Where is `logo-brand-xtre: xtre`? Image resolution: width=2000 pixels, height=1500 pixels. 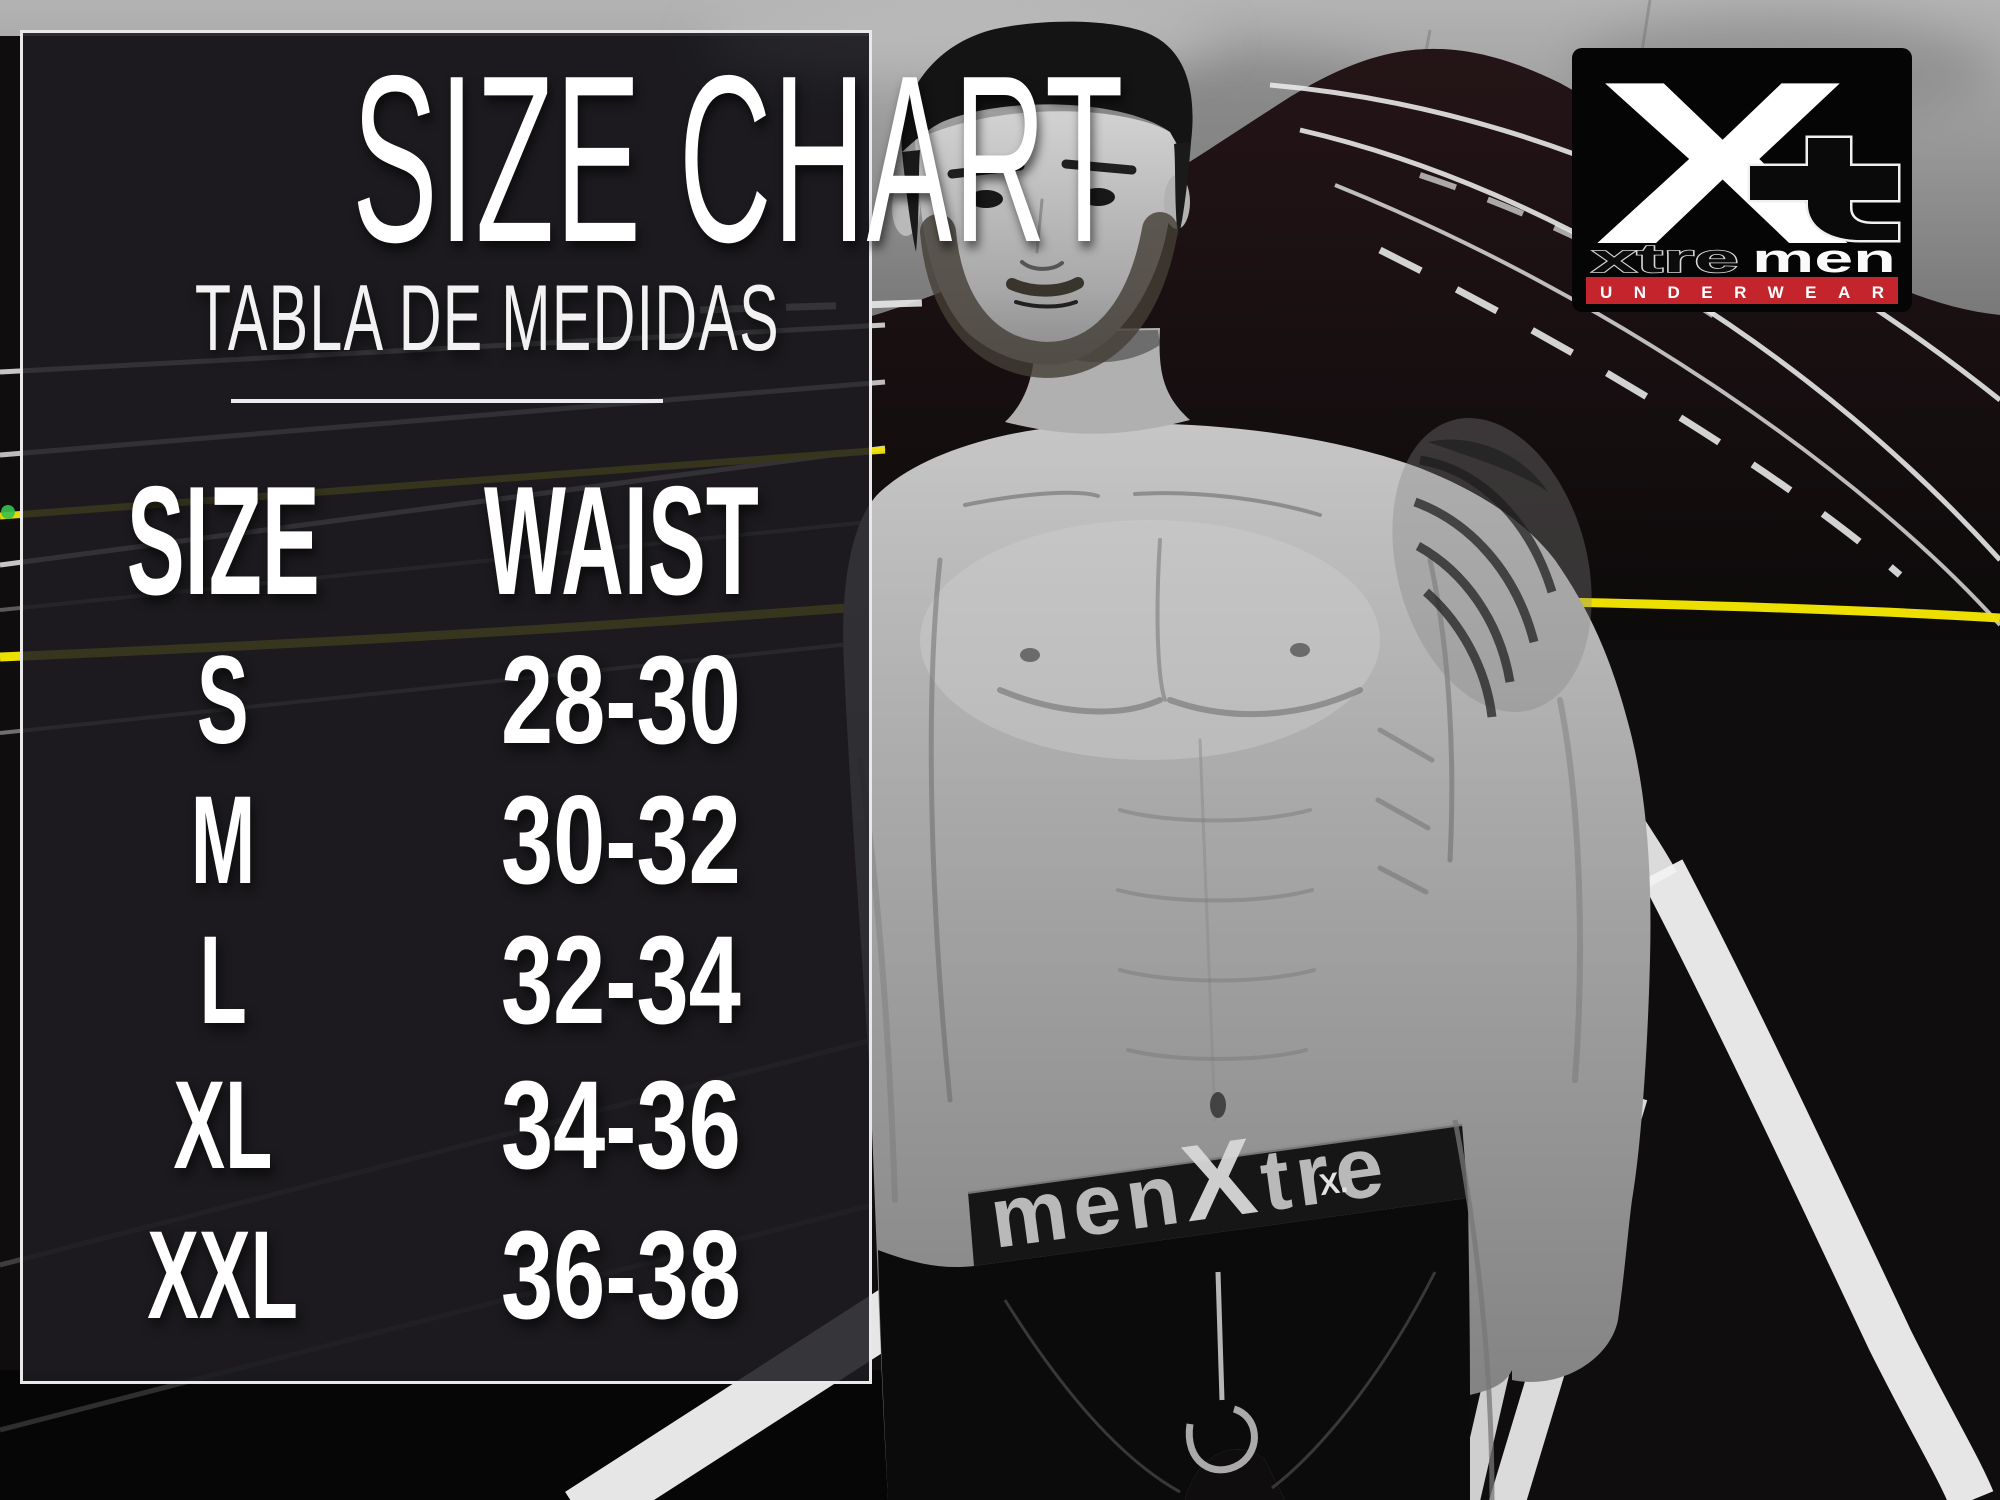 logo-brand-xtre: xtre is located at coordinates (1665, 259).